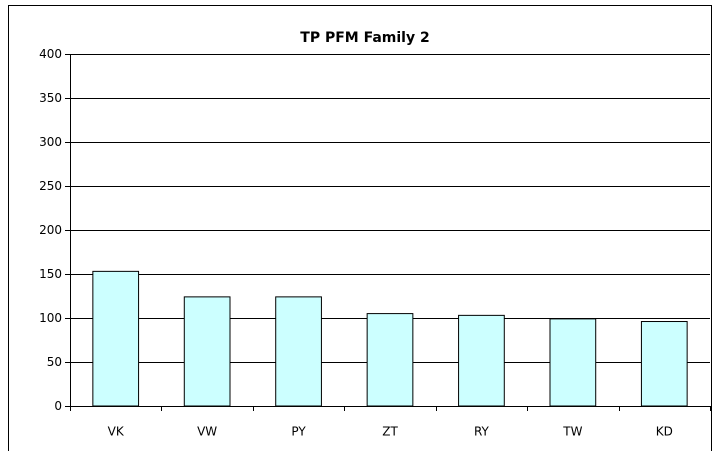 The image size is (718, 455). What do you see at coordinates (50, 54) in the screenshot?
I see `y-tick-label: 400` at bounding box center [50, 54].